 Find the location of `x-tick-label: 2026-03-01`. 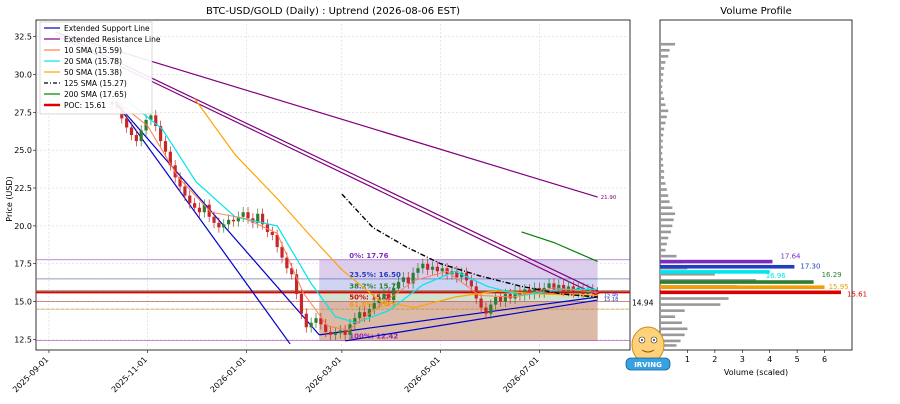

x-tick-label: 2026-03-01 is located at coordinates (323, 374).